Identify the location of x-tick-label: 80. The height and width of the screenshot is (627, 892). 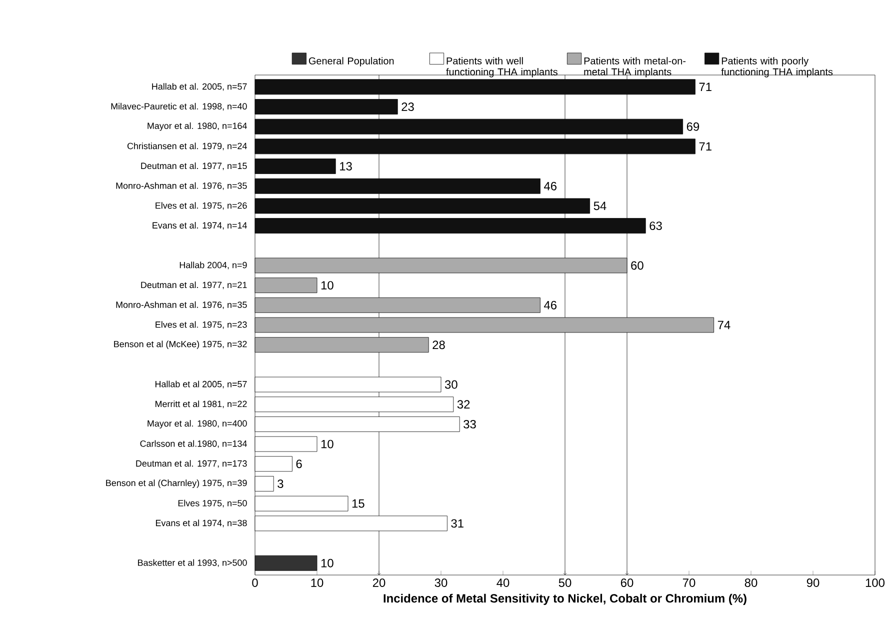
(751, 582).